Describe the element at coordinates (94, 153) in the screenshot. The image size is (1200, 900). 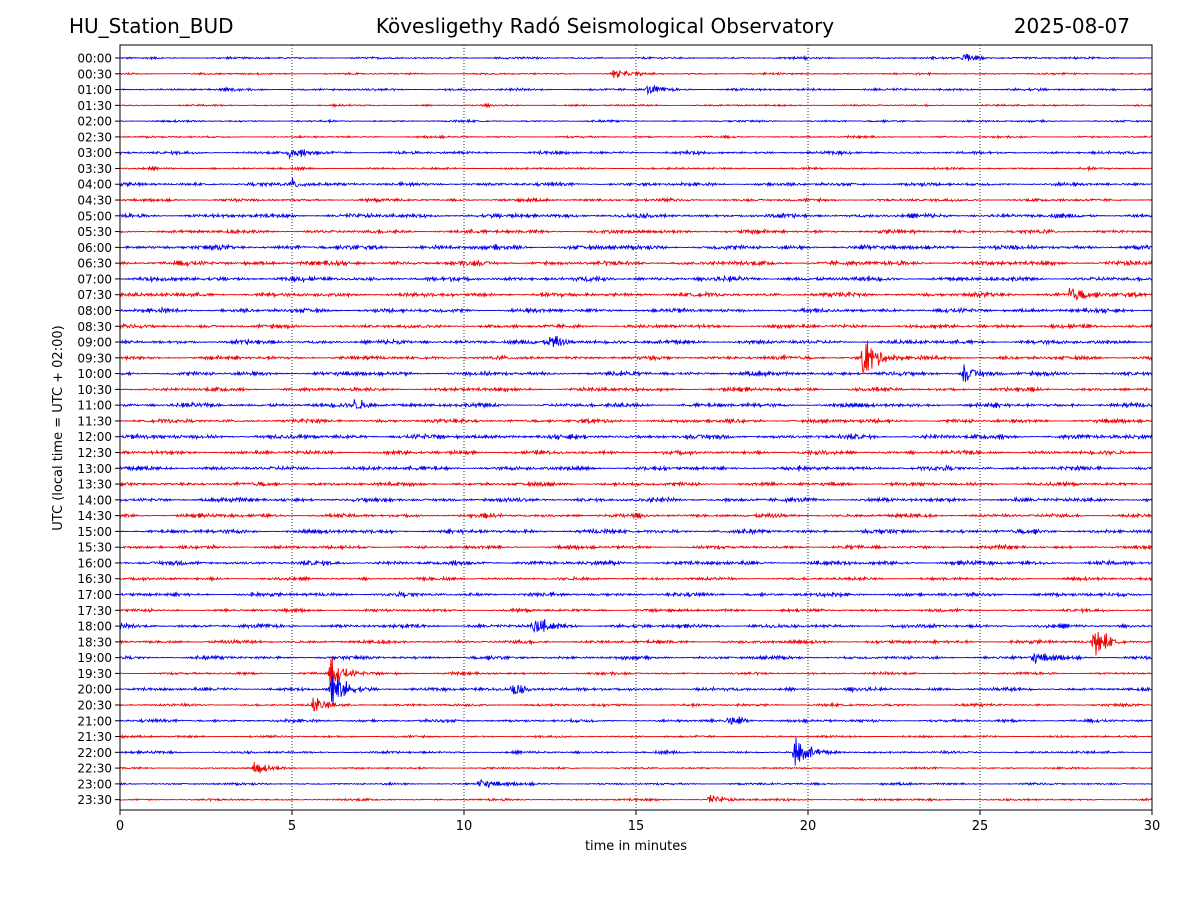
I see `y-tick-label: 03:00` at that location.